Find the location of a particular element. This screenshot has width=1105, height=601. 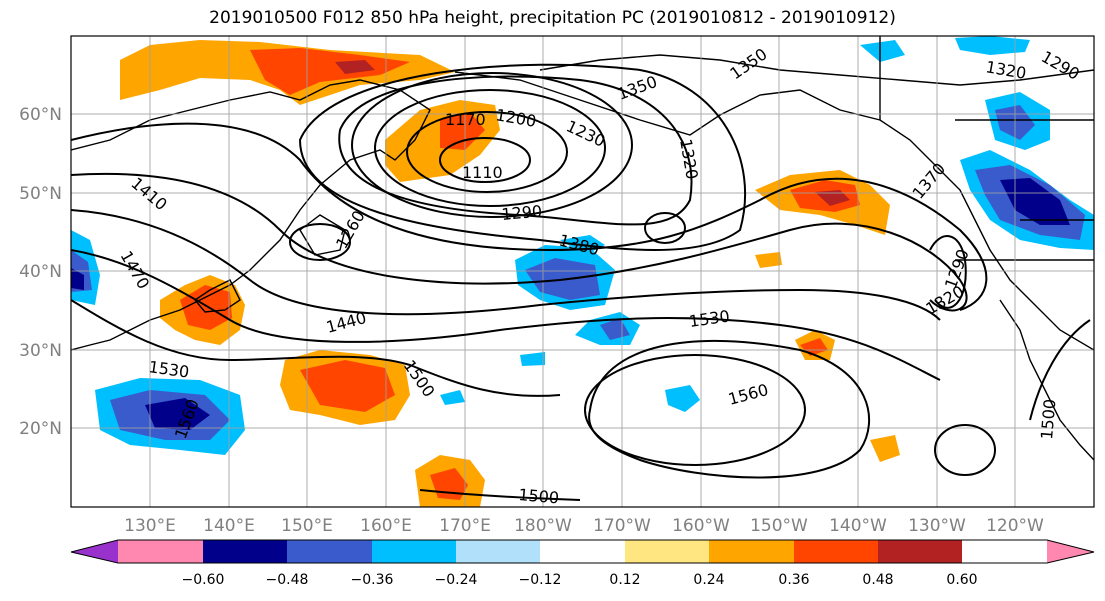

lon-label: 150°W is located at coordinates (779, 526).